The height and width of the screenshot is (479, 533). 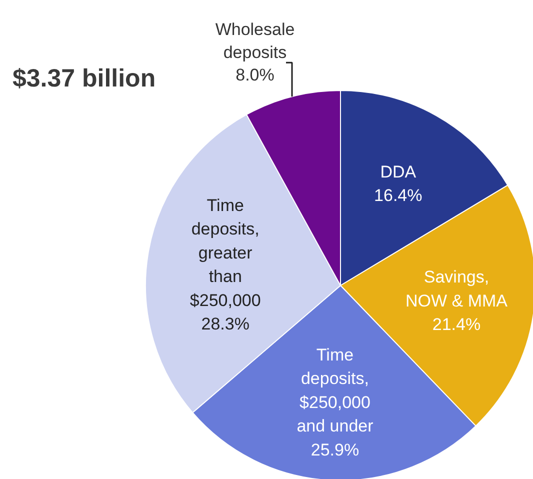 What do you see at coordinates (398, 196) in the screenshot?
I see `data-label: 16.4%` at bounding box center [398, 196].